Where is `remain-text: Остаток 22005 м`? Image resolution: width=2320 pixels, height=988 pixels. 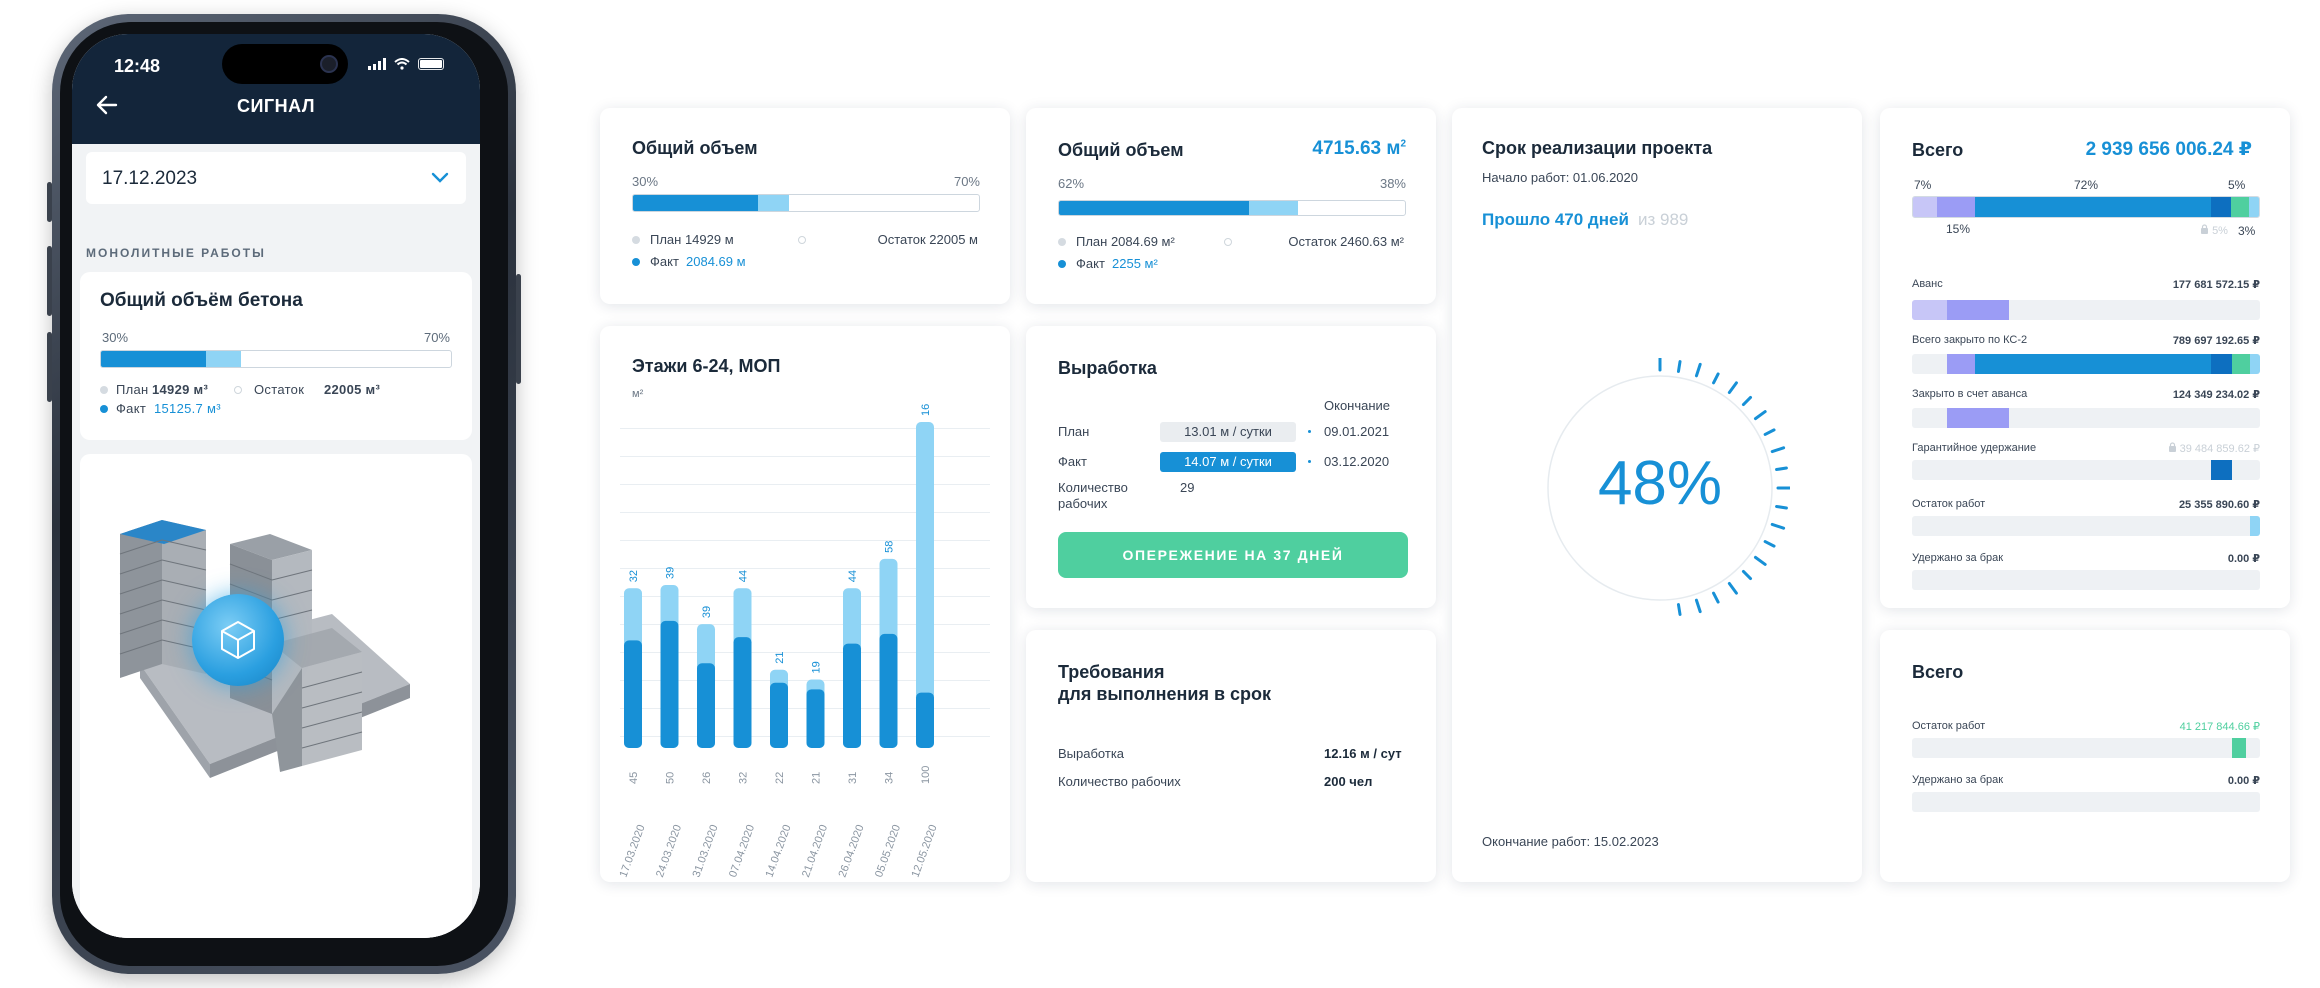
remain-text: Остаток 22005 м is located at coordinates (927, 239).